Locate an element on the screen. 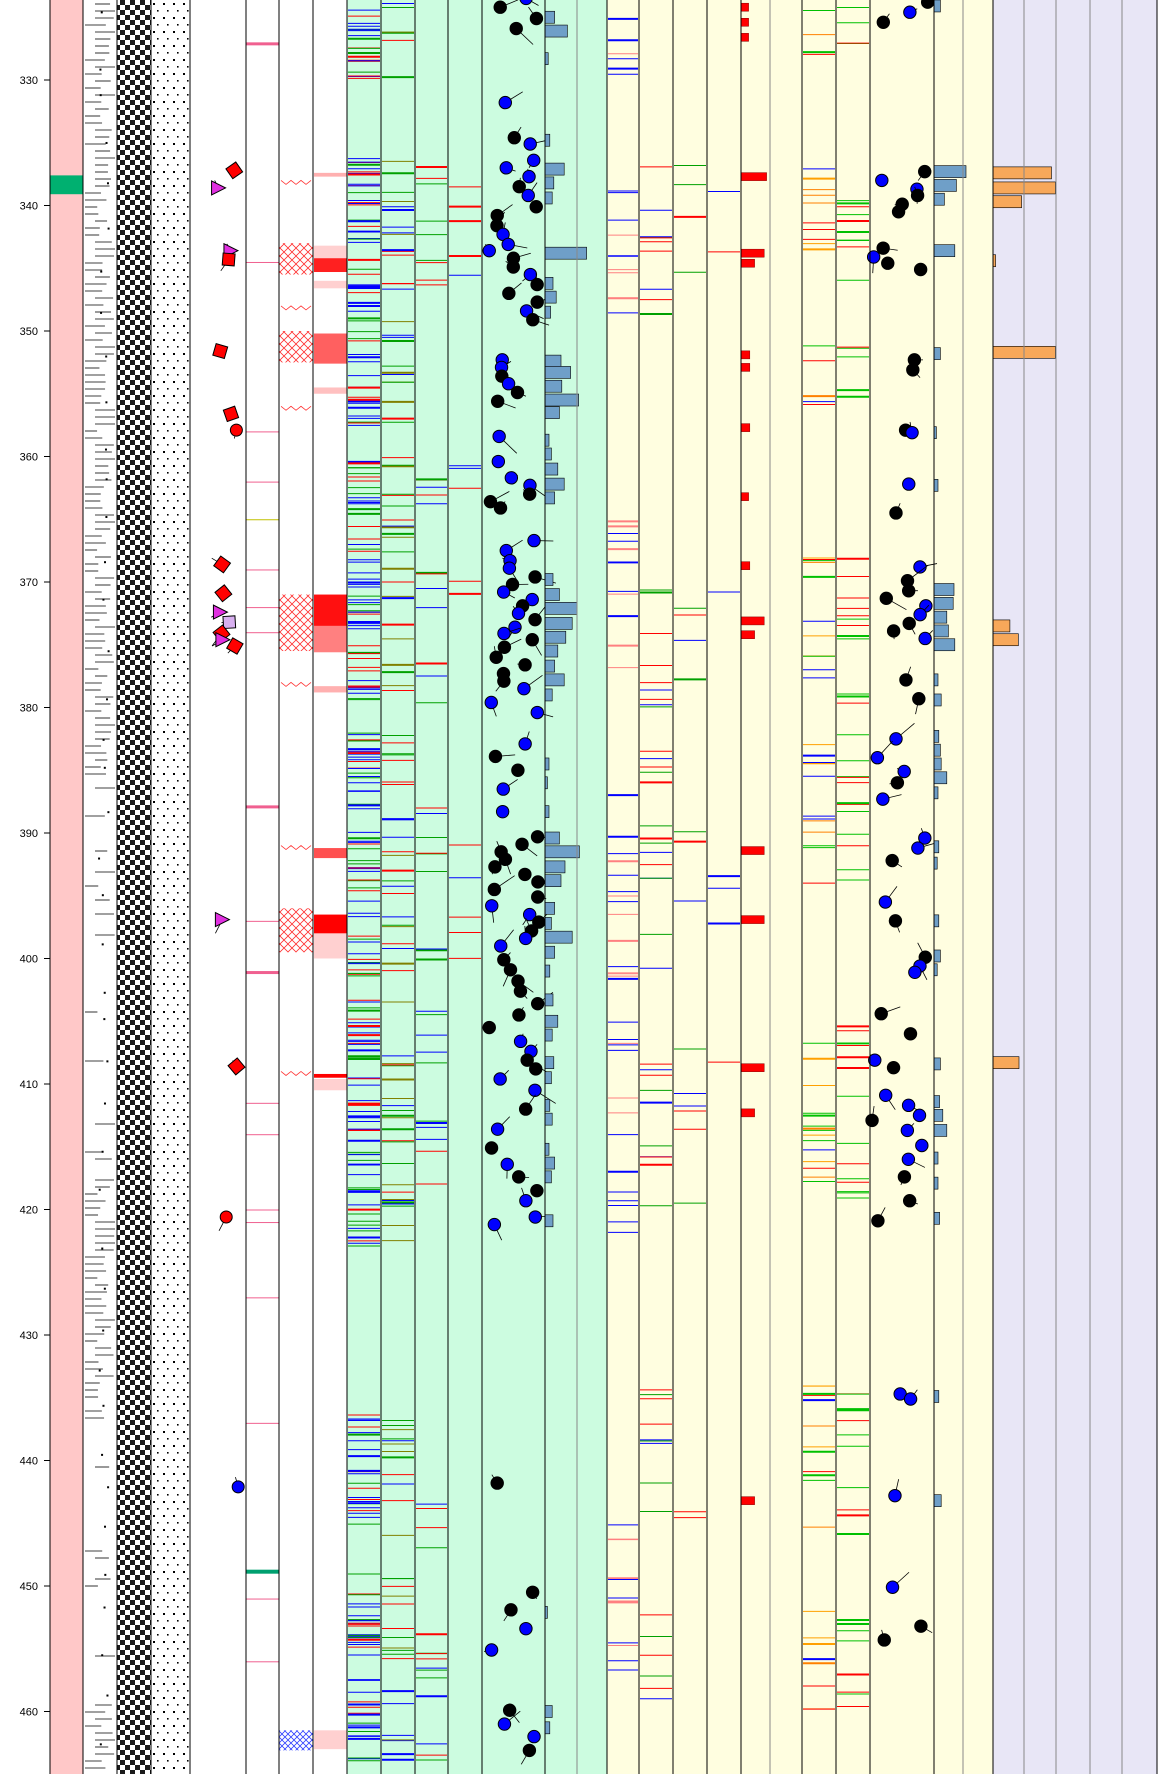  depth-tick-label: 440 is located at coordinates (29, 1462).